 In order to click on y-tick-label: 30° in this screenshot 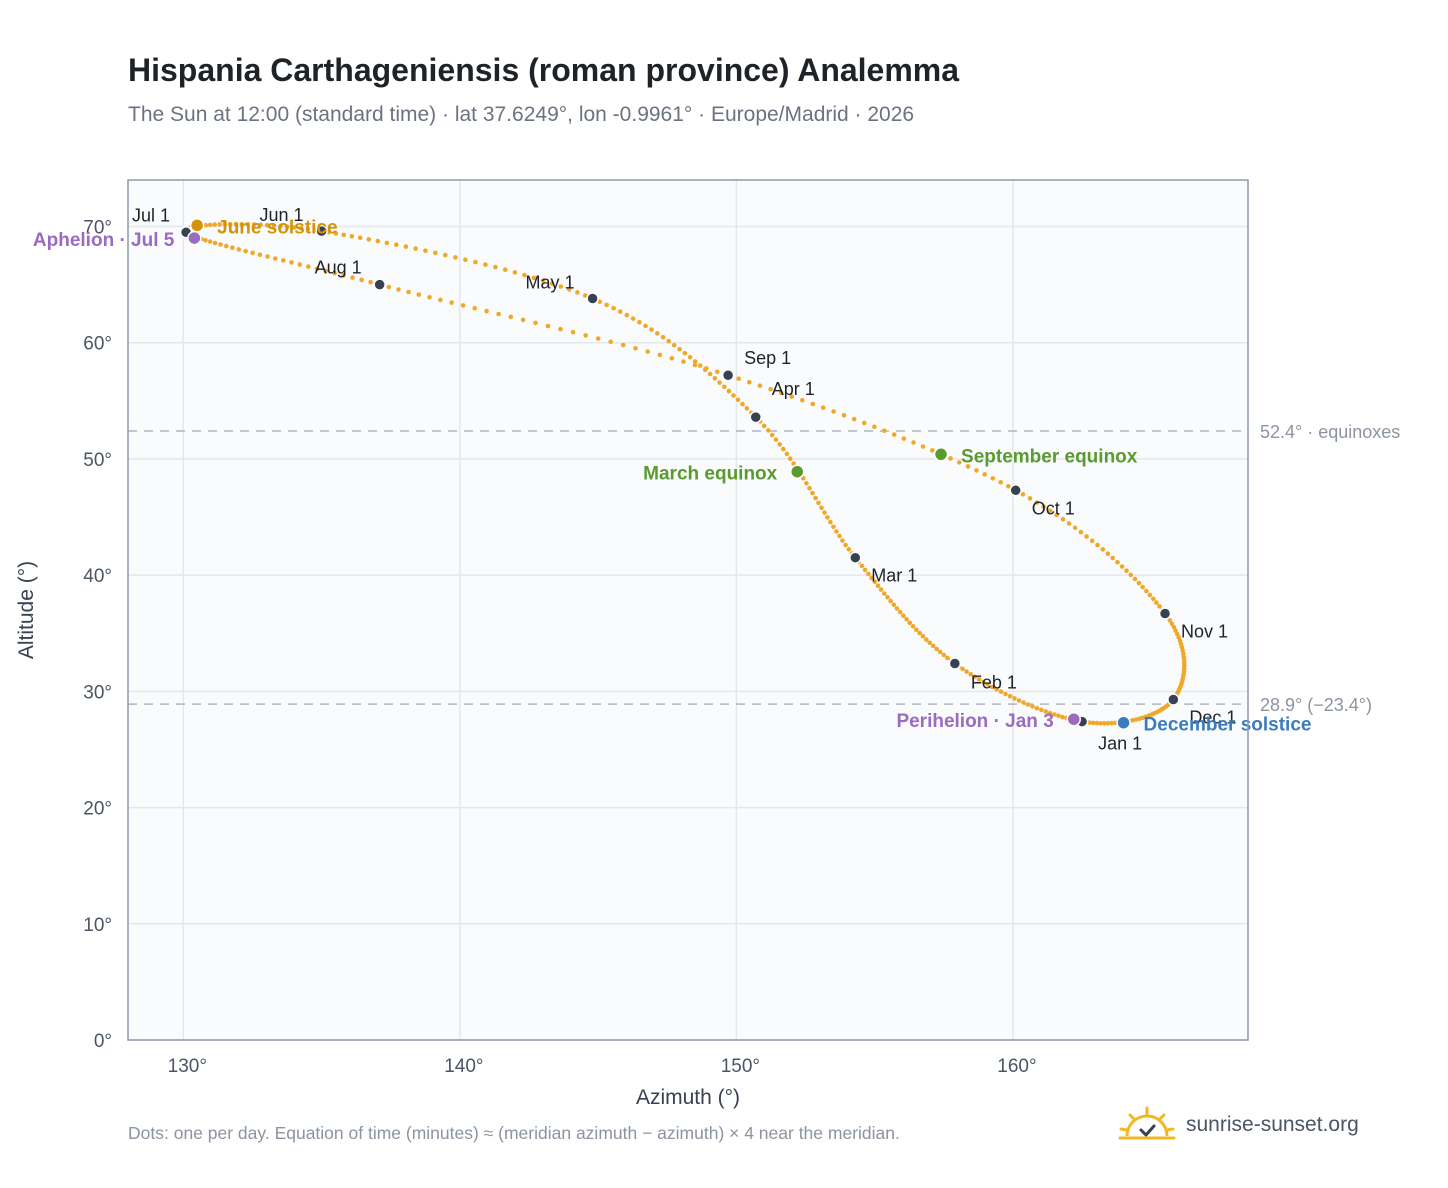, I will do `click(97, 692)`.